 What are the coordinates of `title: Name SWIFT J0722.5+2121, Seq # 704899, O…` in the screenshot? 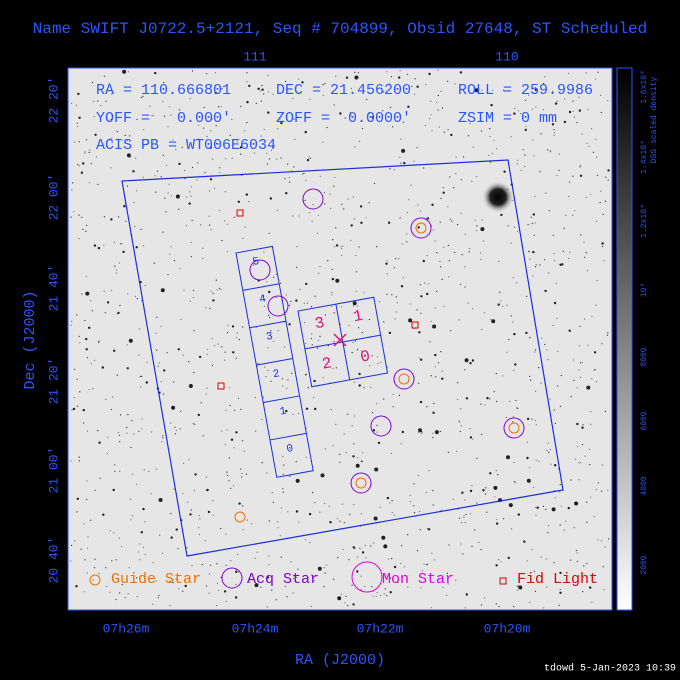 It's located at (340, 29).